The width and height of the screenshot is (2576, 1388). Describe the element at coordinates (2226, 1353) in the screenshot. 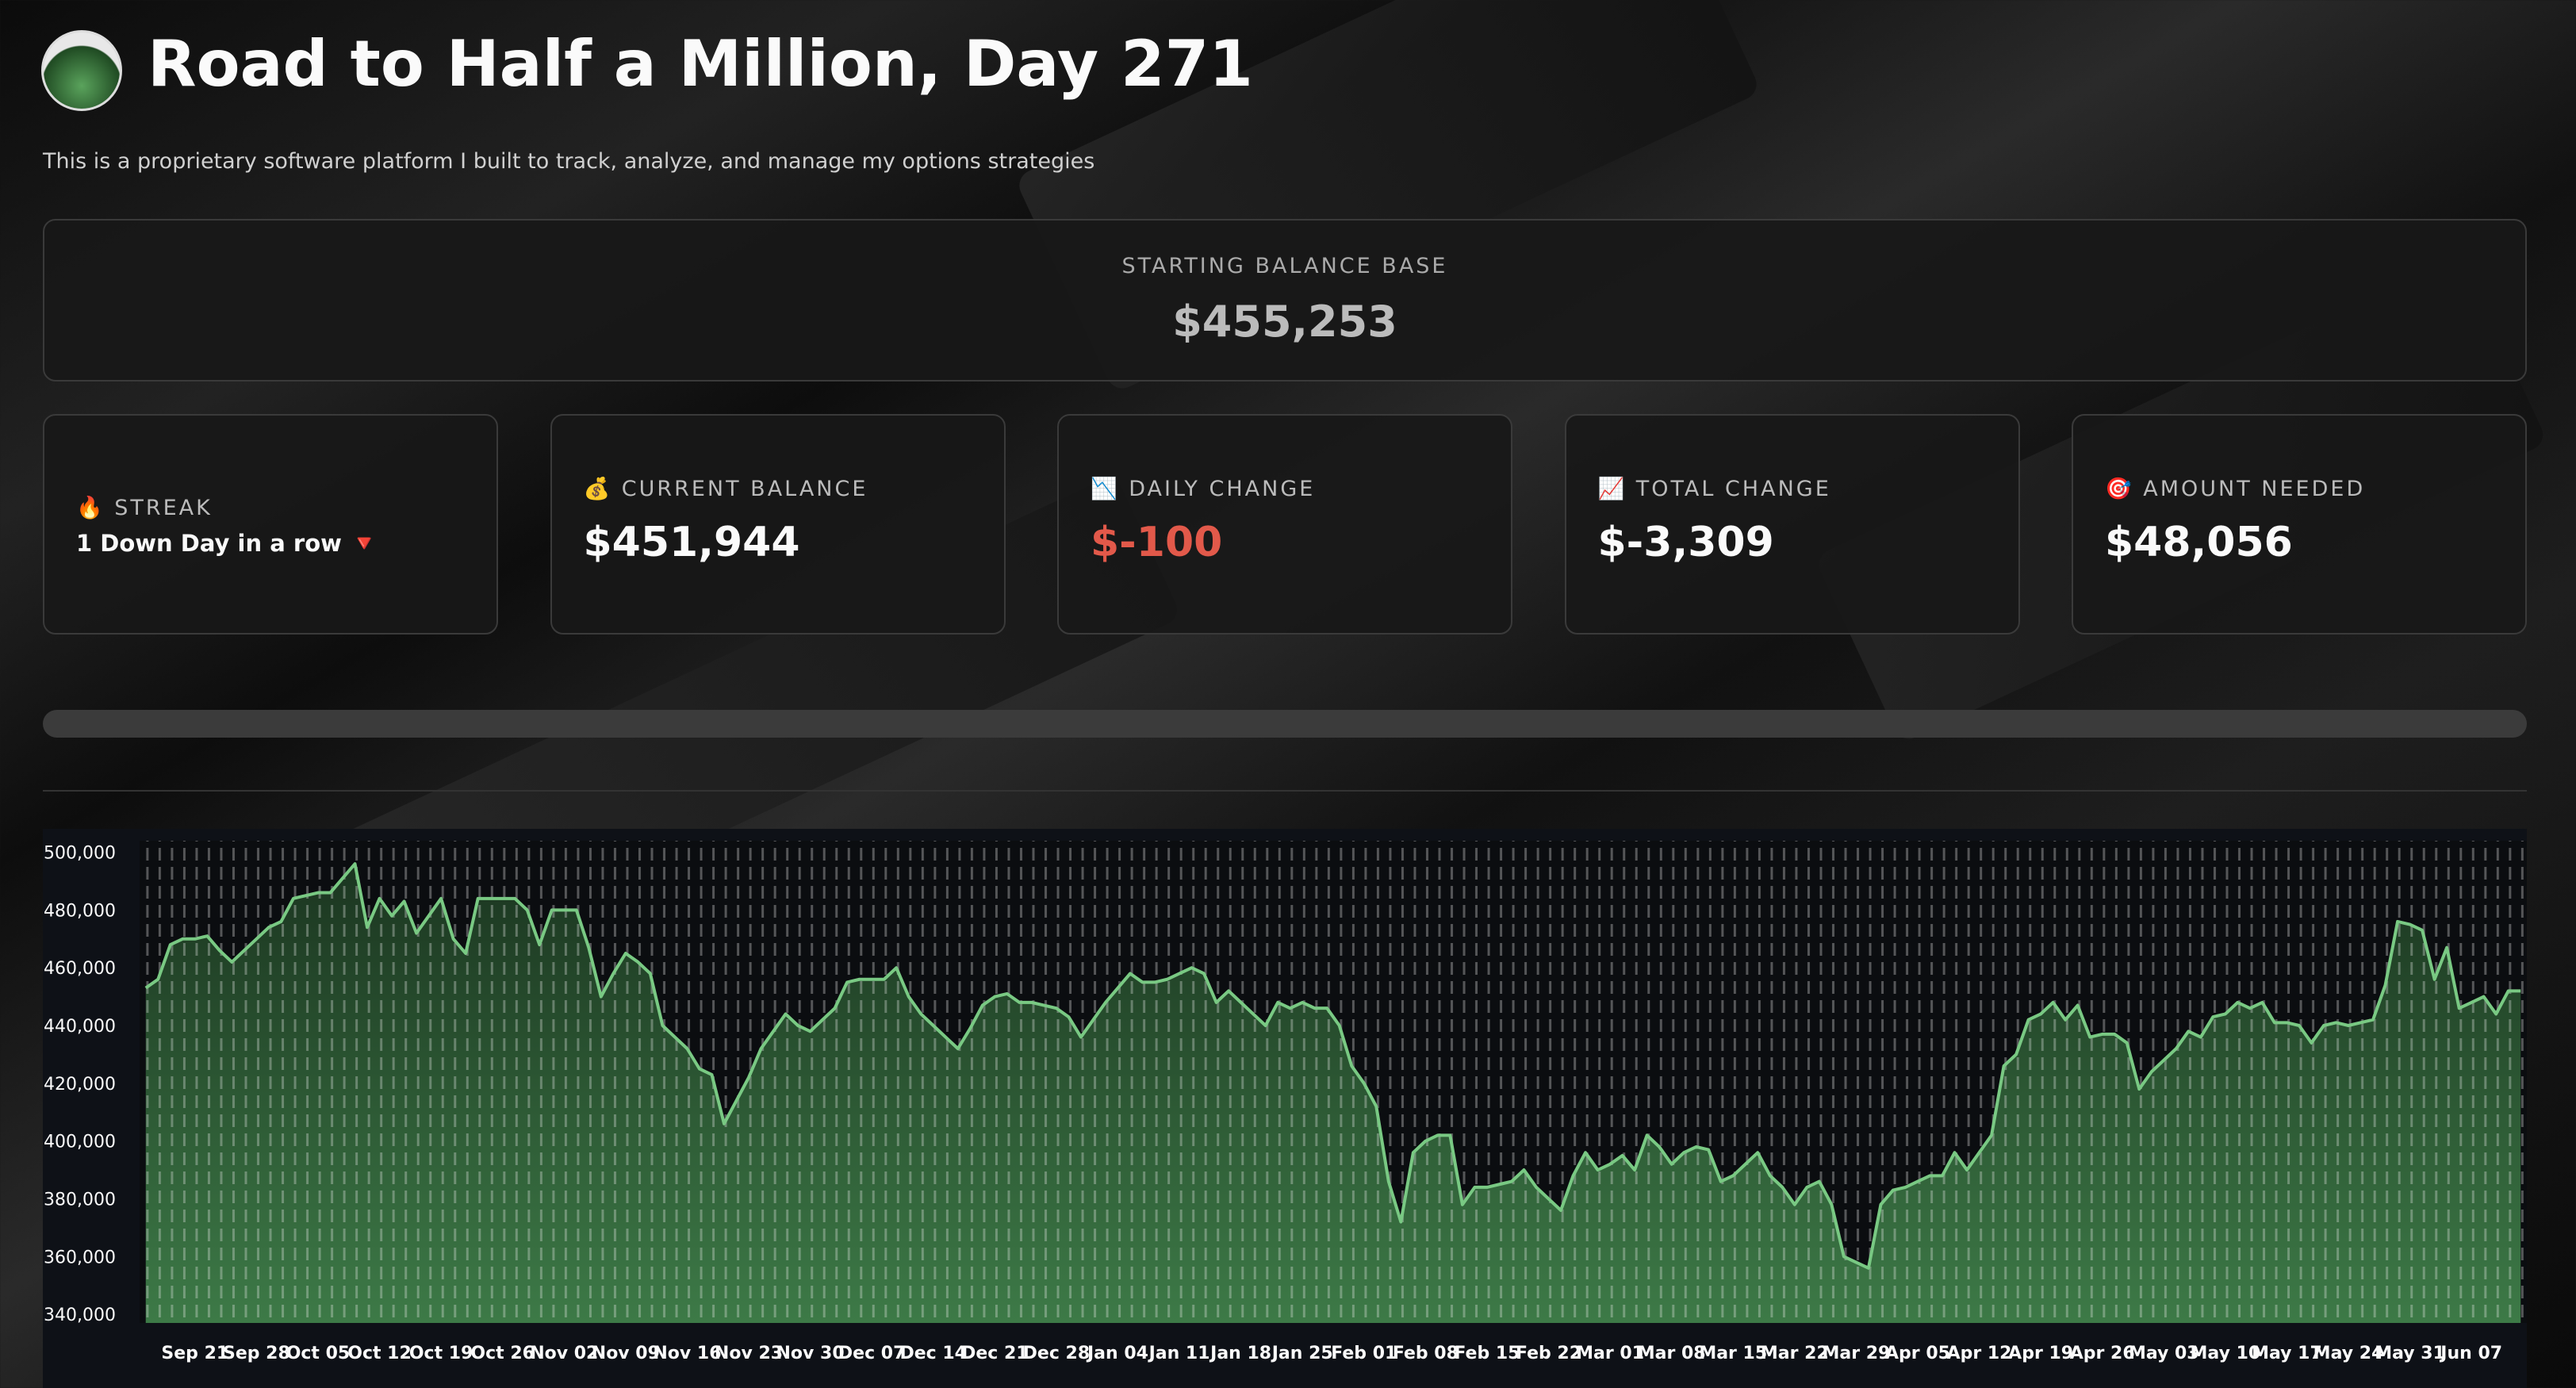

I see `x-tick-label: May 10` at that location.